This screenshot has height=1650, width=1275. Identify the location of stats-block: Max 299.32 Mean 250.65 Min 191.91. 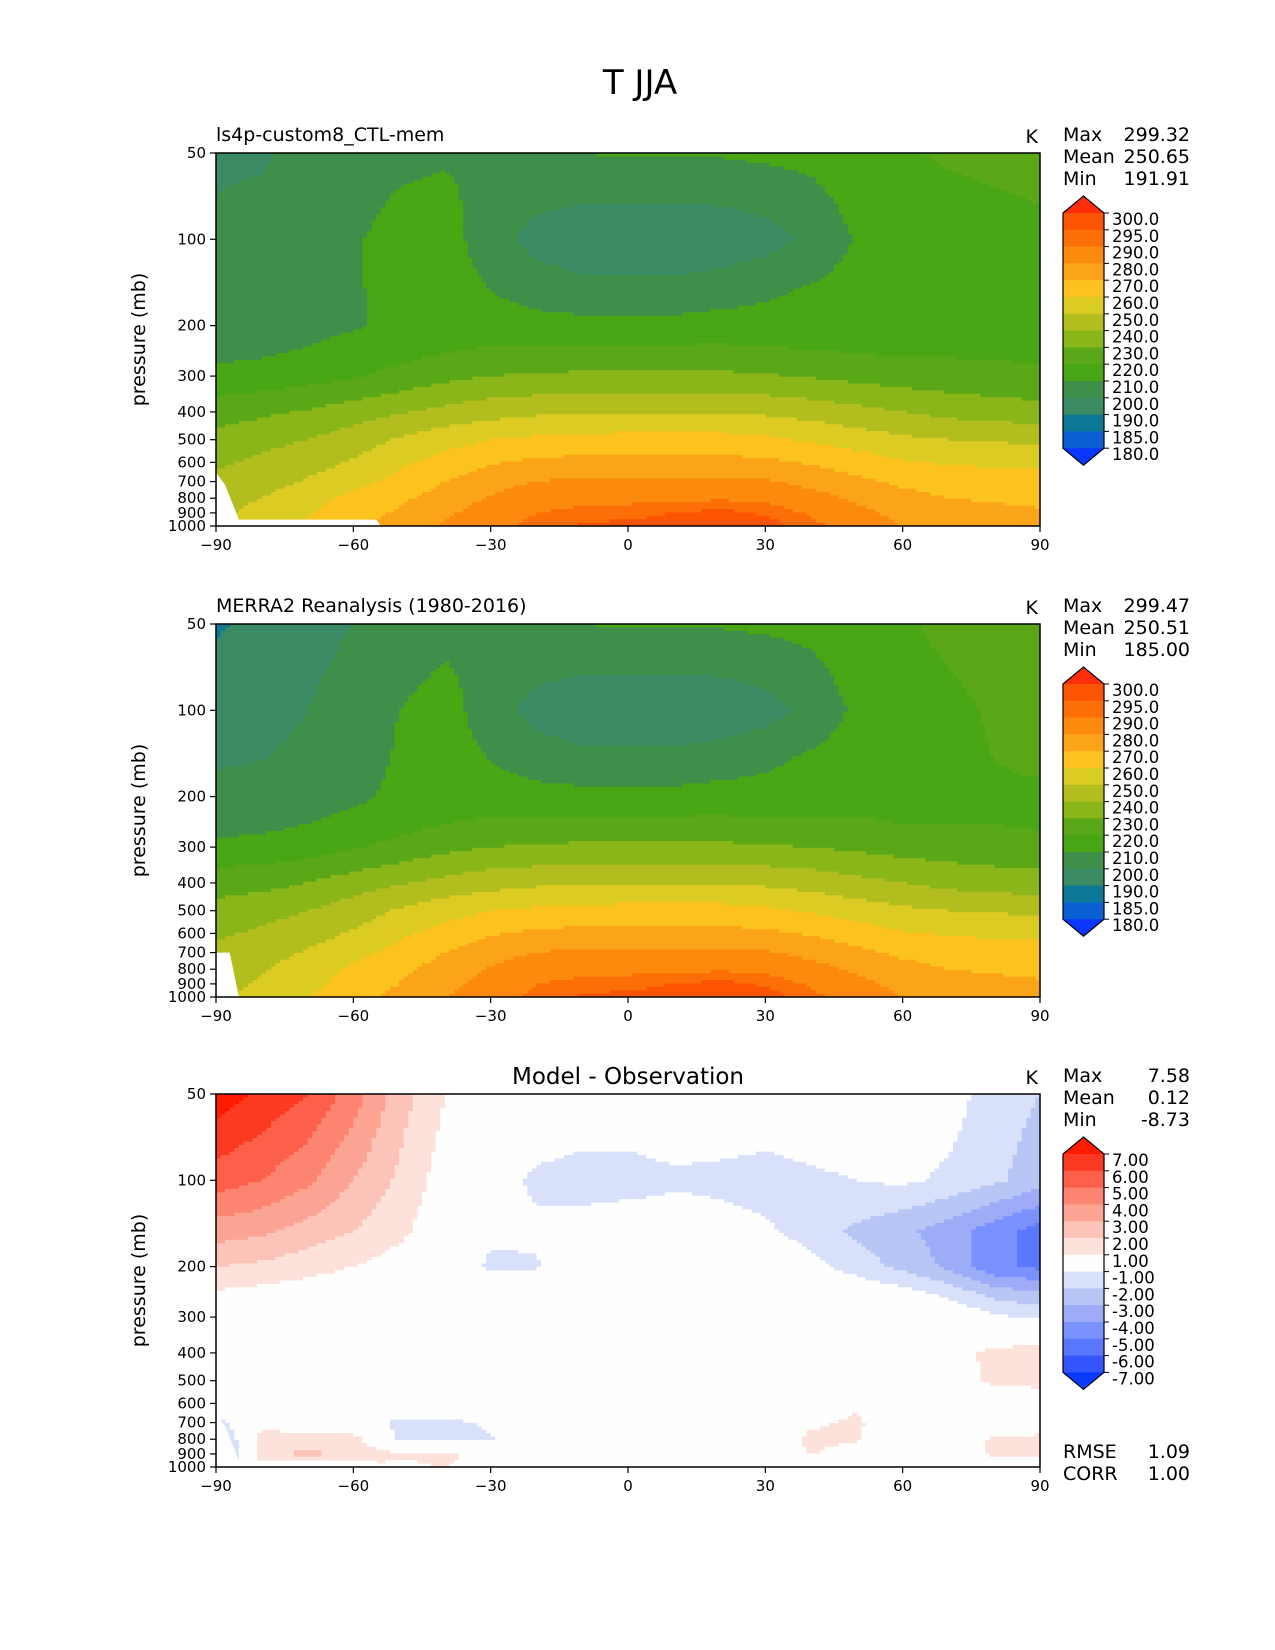
(1126, 157).